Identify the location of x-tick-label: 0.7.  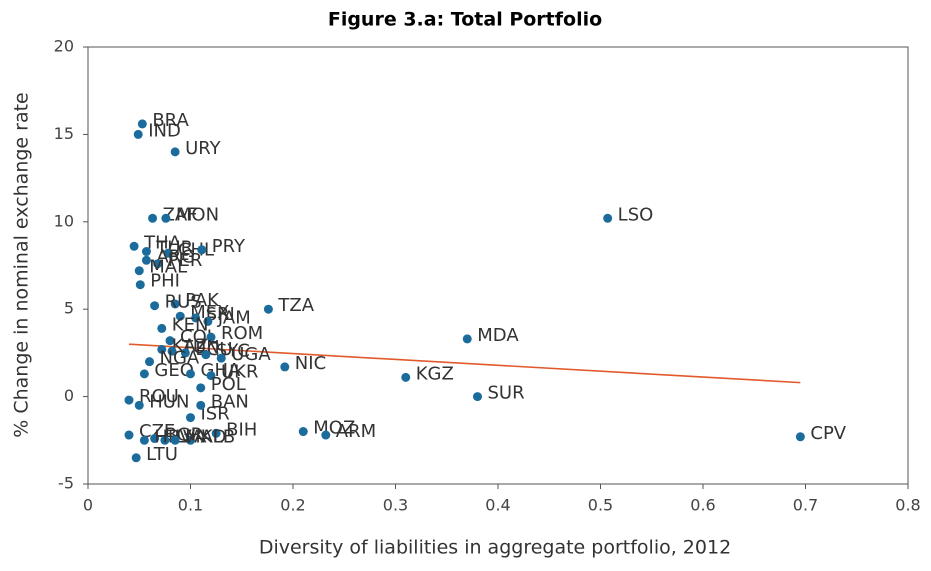
(805, 505).